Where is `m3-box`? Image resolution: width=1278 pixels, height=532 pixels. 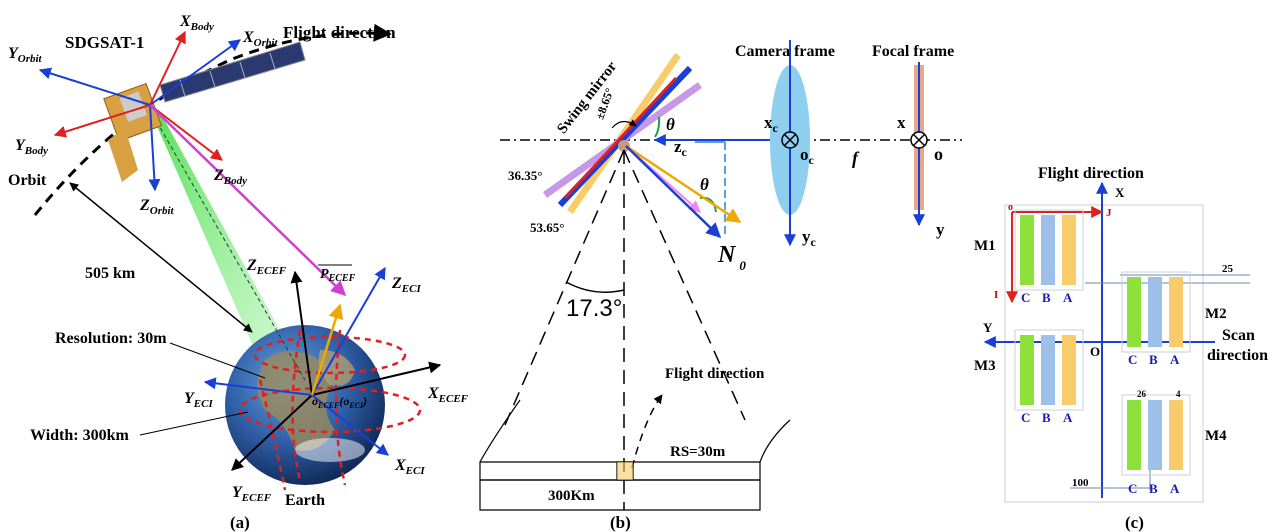
m3-box is located at coordinates (1049, 370).